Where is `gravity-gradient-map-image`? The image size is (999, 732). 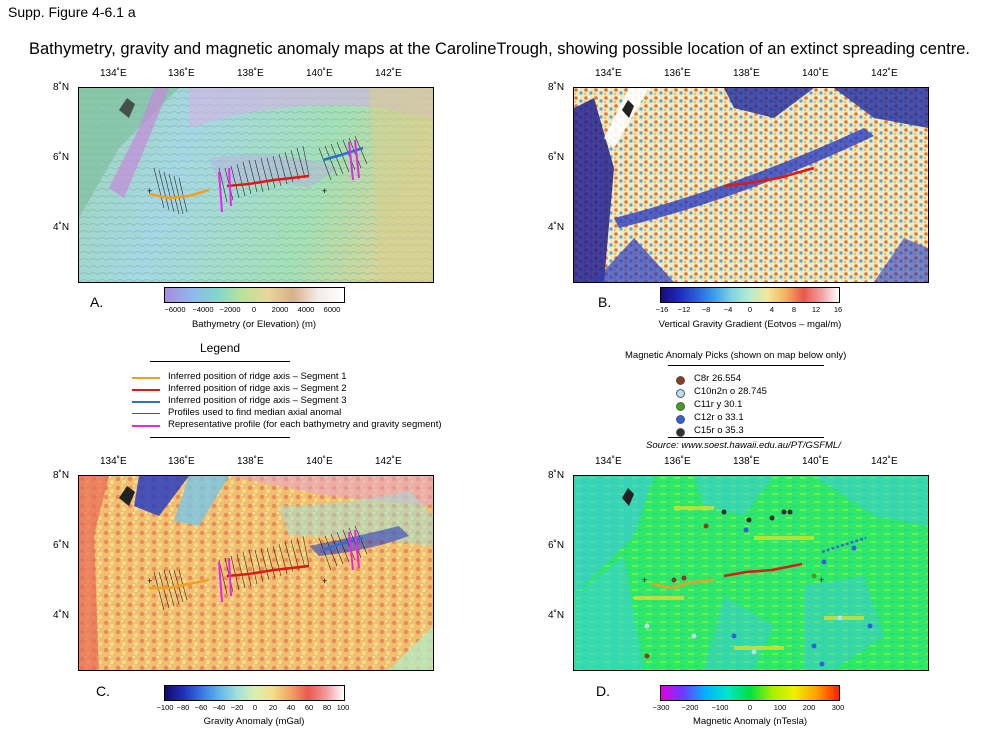
gravity-gradient-map-image is located at coordinates (751, 185).